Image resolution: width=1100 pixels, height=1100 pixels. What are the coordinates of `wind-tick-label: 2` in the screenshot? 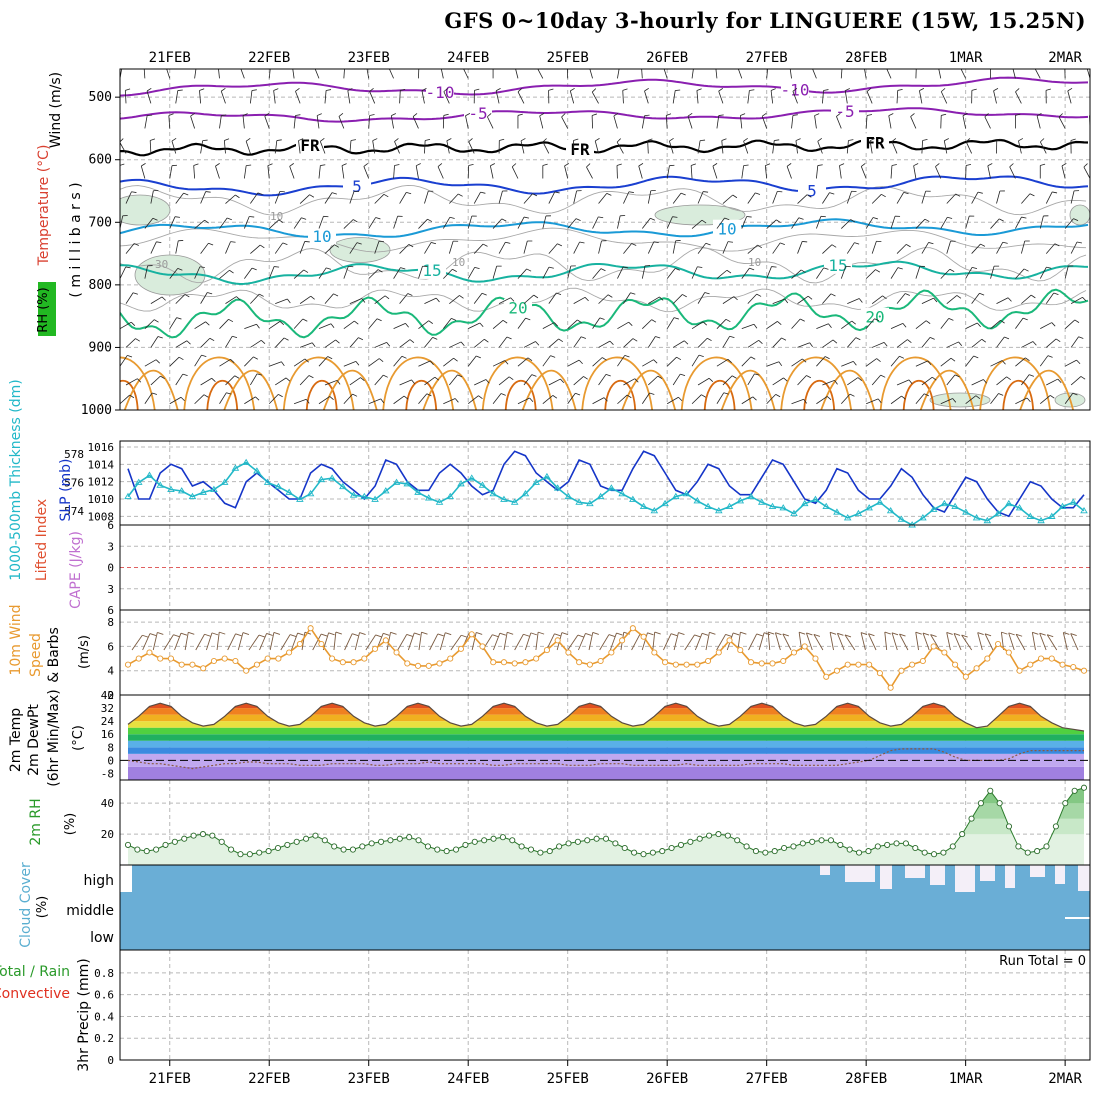 It's located at (110, 695).